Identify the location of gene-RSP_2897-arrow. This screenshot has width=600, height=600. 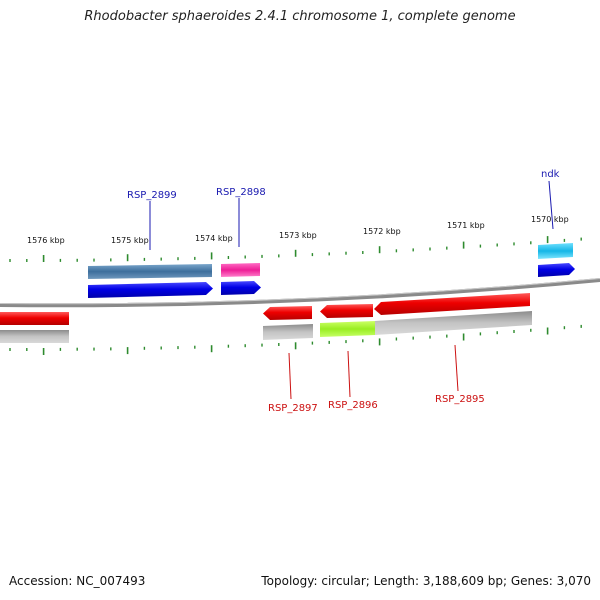
(287, 313).